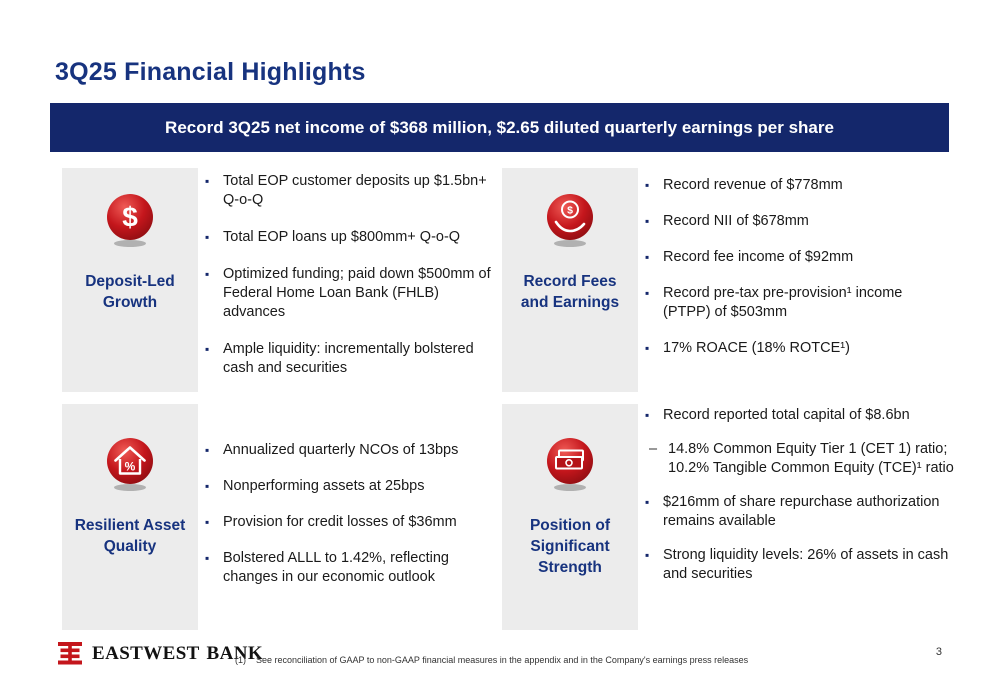 The width and height of the screenshot is (1000, 685). What do you see at coordinates (570, 546) in the screenshot?
I see `category-label: Position of Significant Strength` at bounding box center [570, 546].